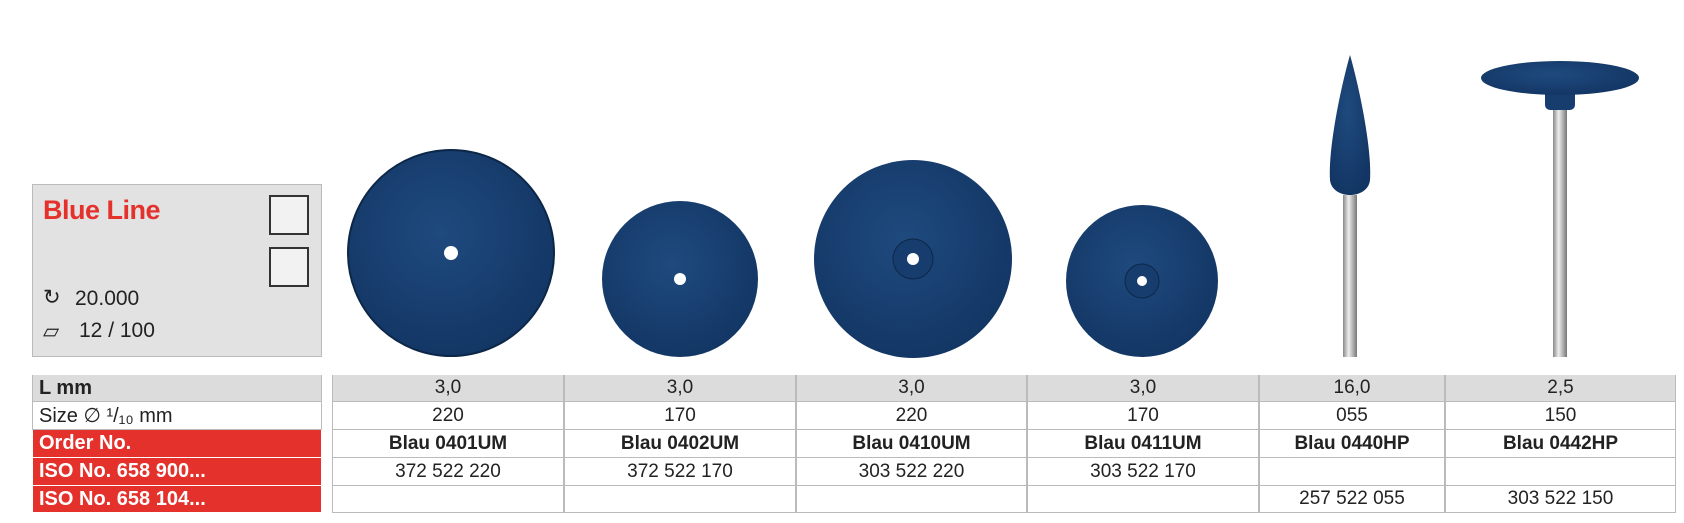 The height and width of the screenshot is (523, 1684). What do you see at coordinates (1143, 444) in the screenshot?
I see `table-cell: Blau 0411UM` at bounding box center [1143, 444].